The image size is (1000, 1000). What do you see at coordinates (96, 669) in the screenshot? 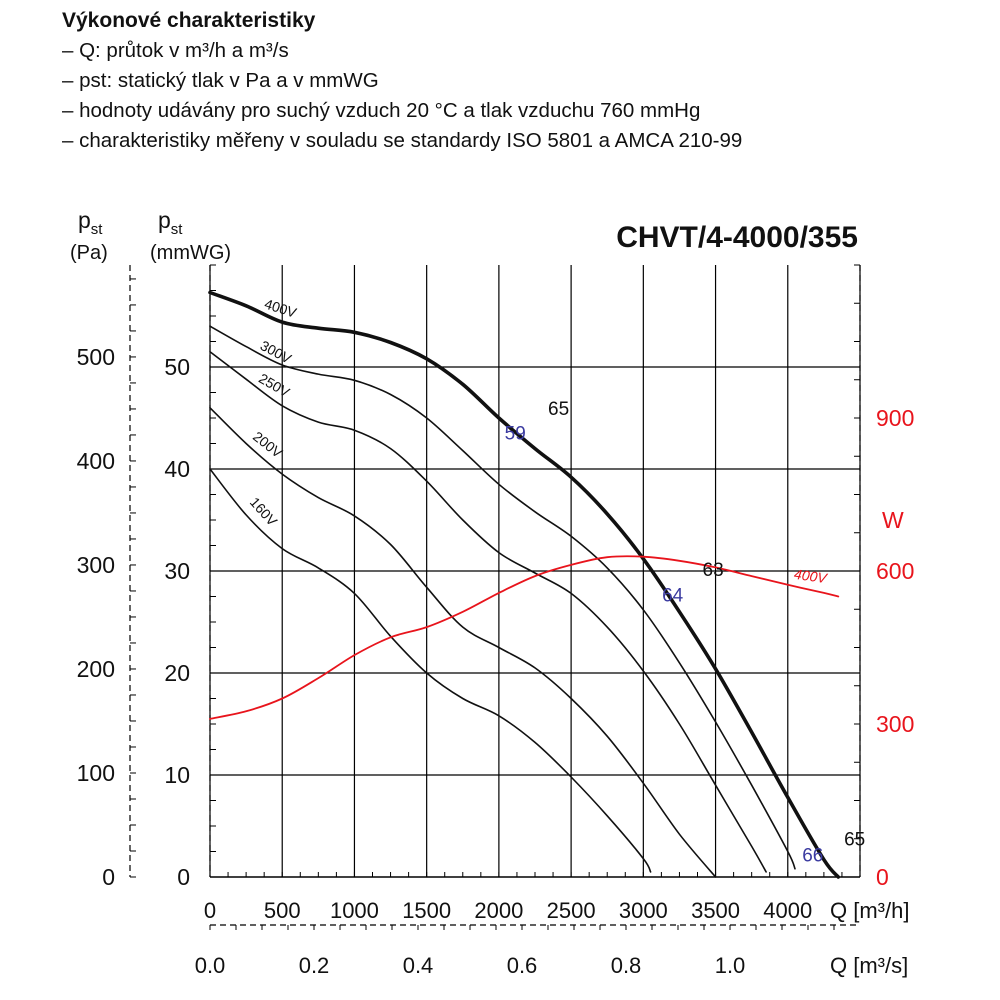
I see `pa-tick-label: 200` at bounding box center [96, 669].